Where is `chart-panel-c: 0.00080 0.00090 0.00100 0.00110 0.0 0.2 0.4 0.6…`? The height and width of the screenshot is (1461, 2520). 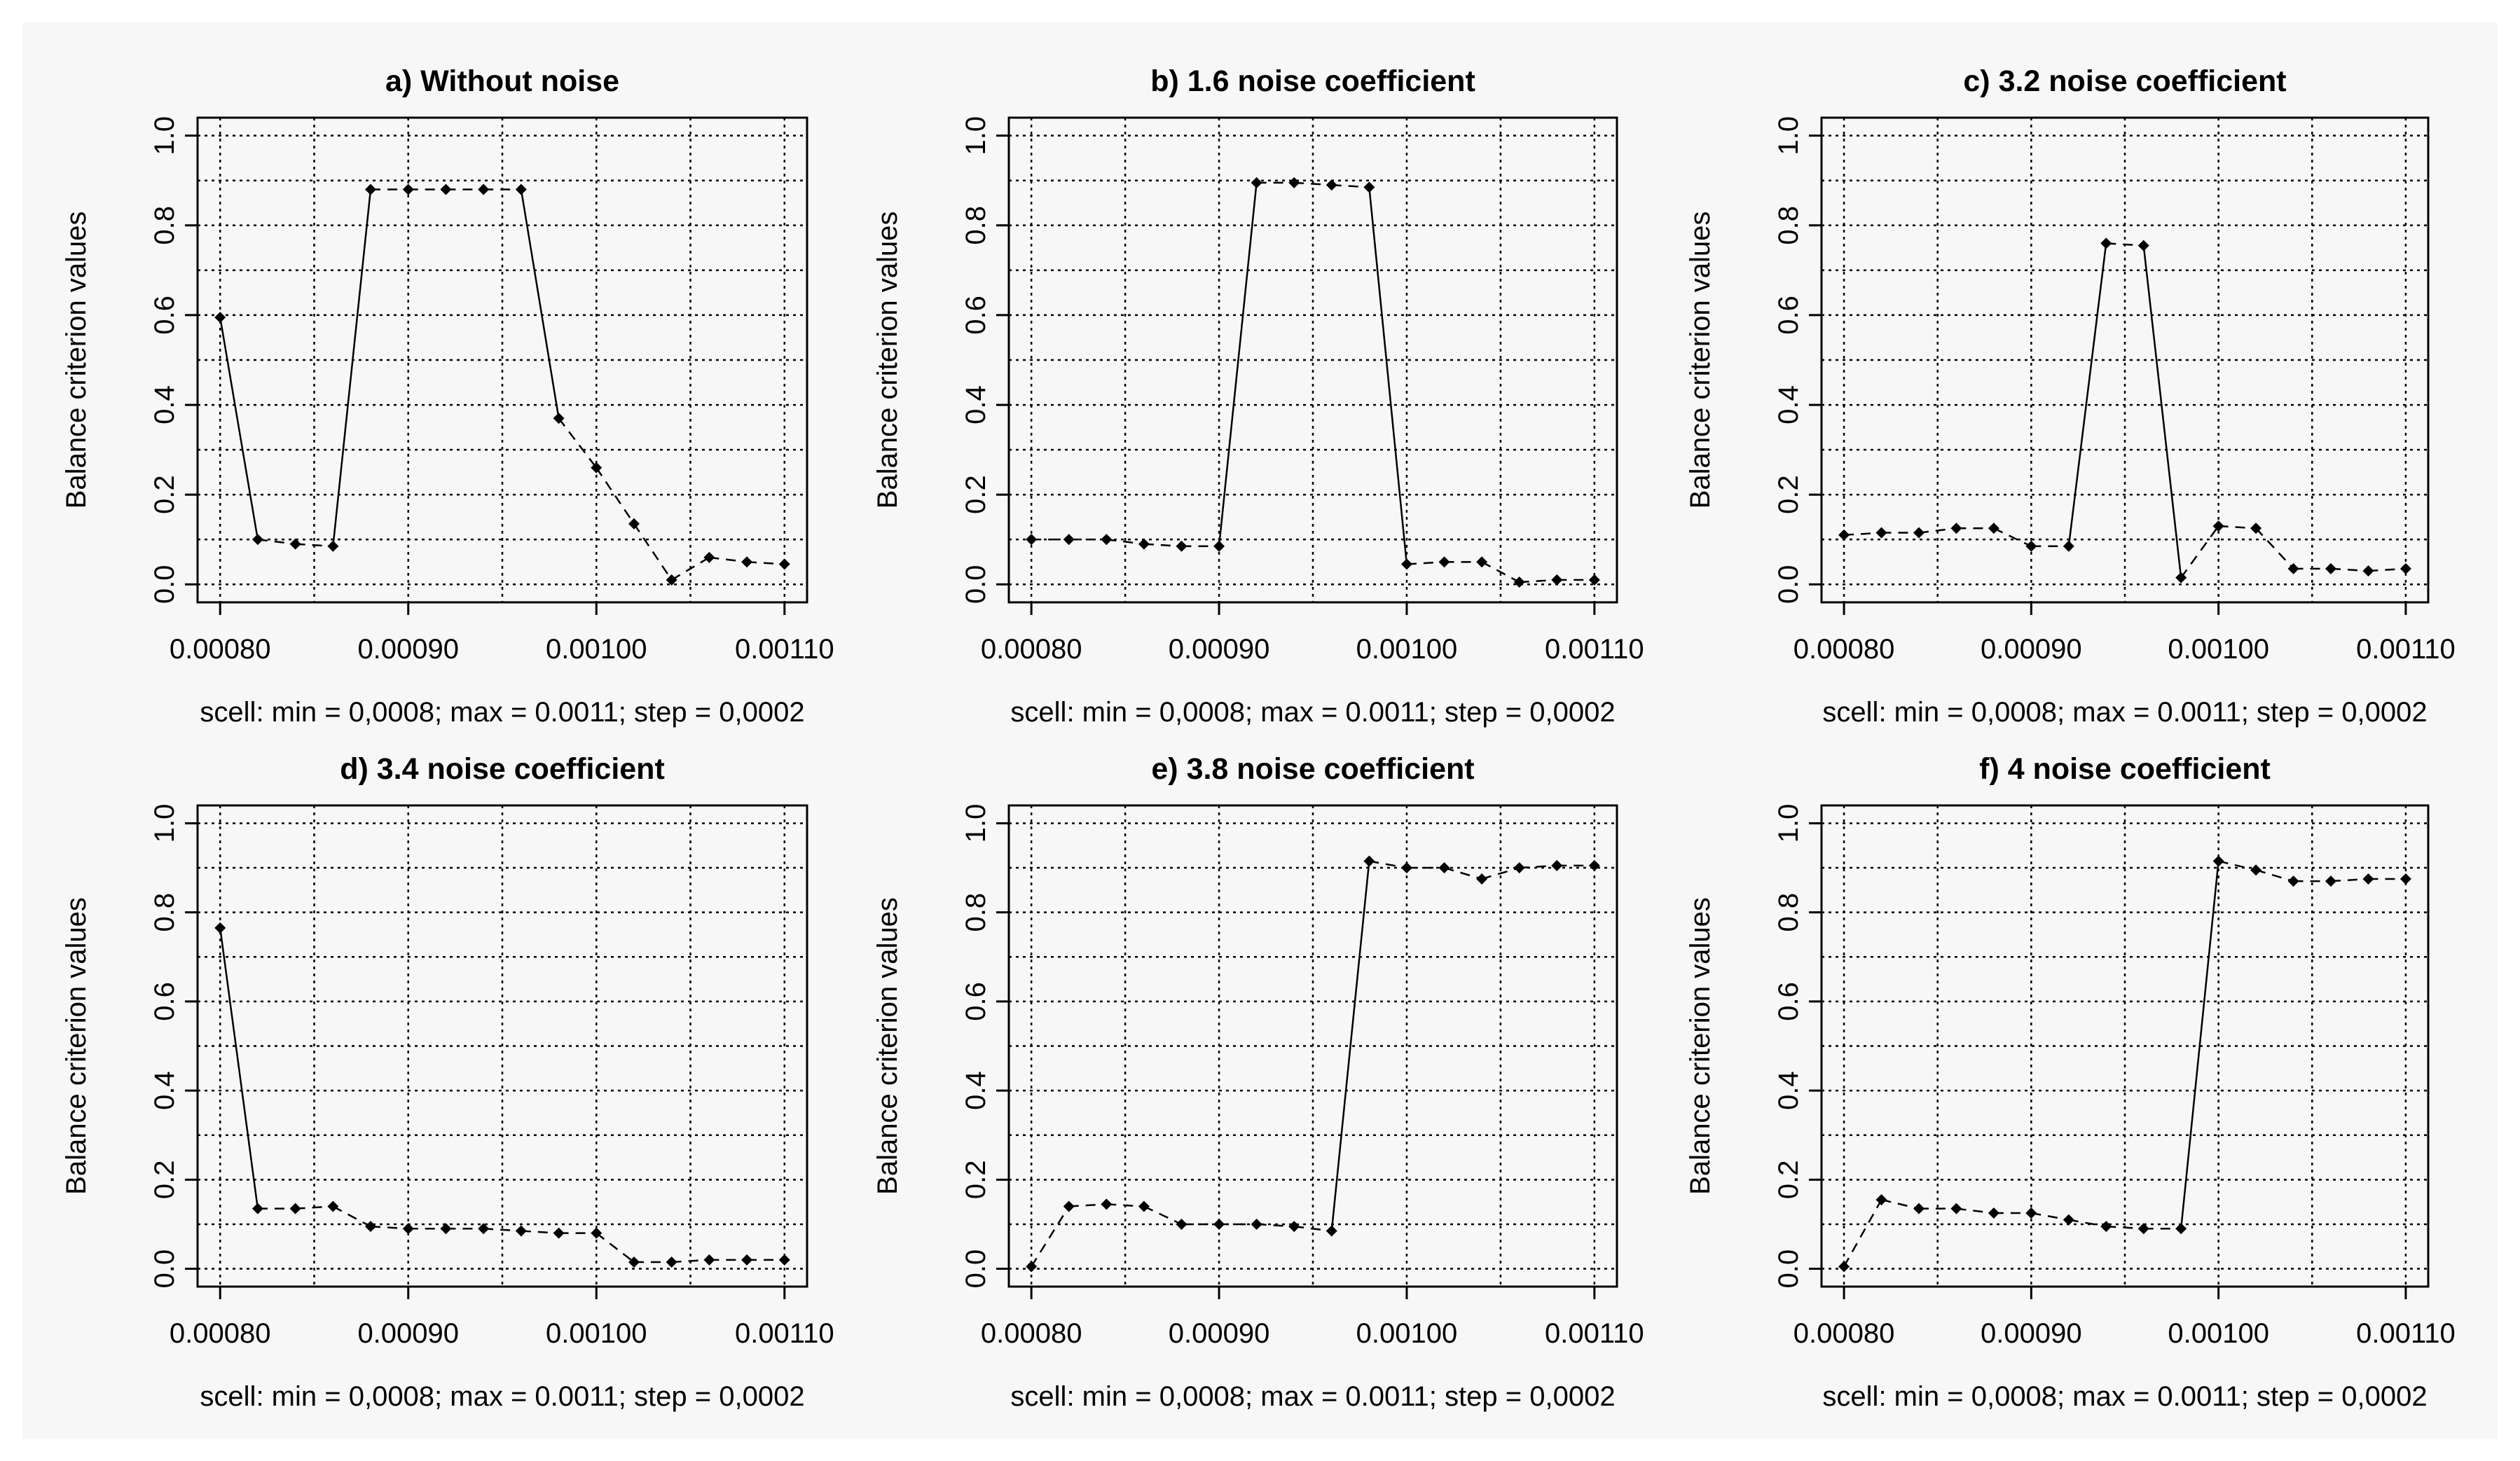
chart-panel-c: 0.00080 0.00090 0.00100 0.00110 0.0 0.2 0.4 0.6… is located at coordinates (2071, 396).